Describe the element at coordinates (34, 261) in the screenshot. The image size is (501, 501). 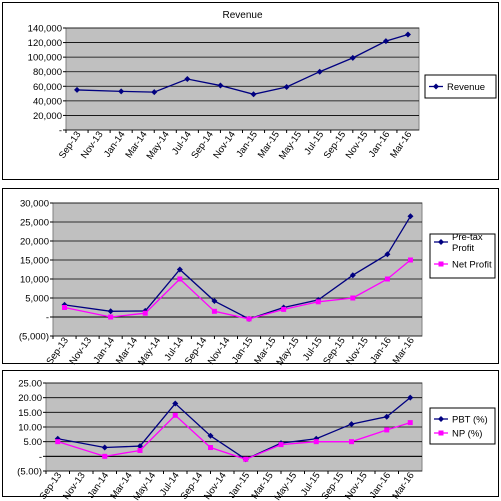
I see `y-tick-label: 15,000` at that location.